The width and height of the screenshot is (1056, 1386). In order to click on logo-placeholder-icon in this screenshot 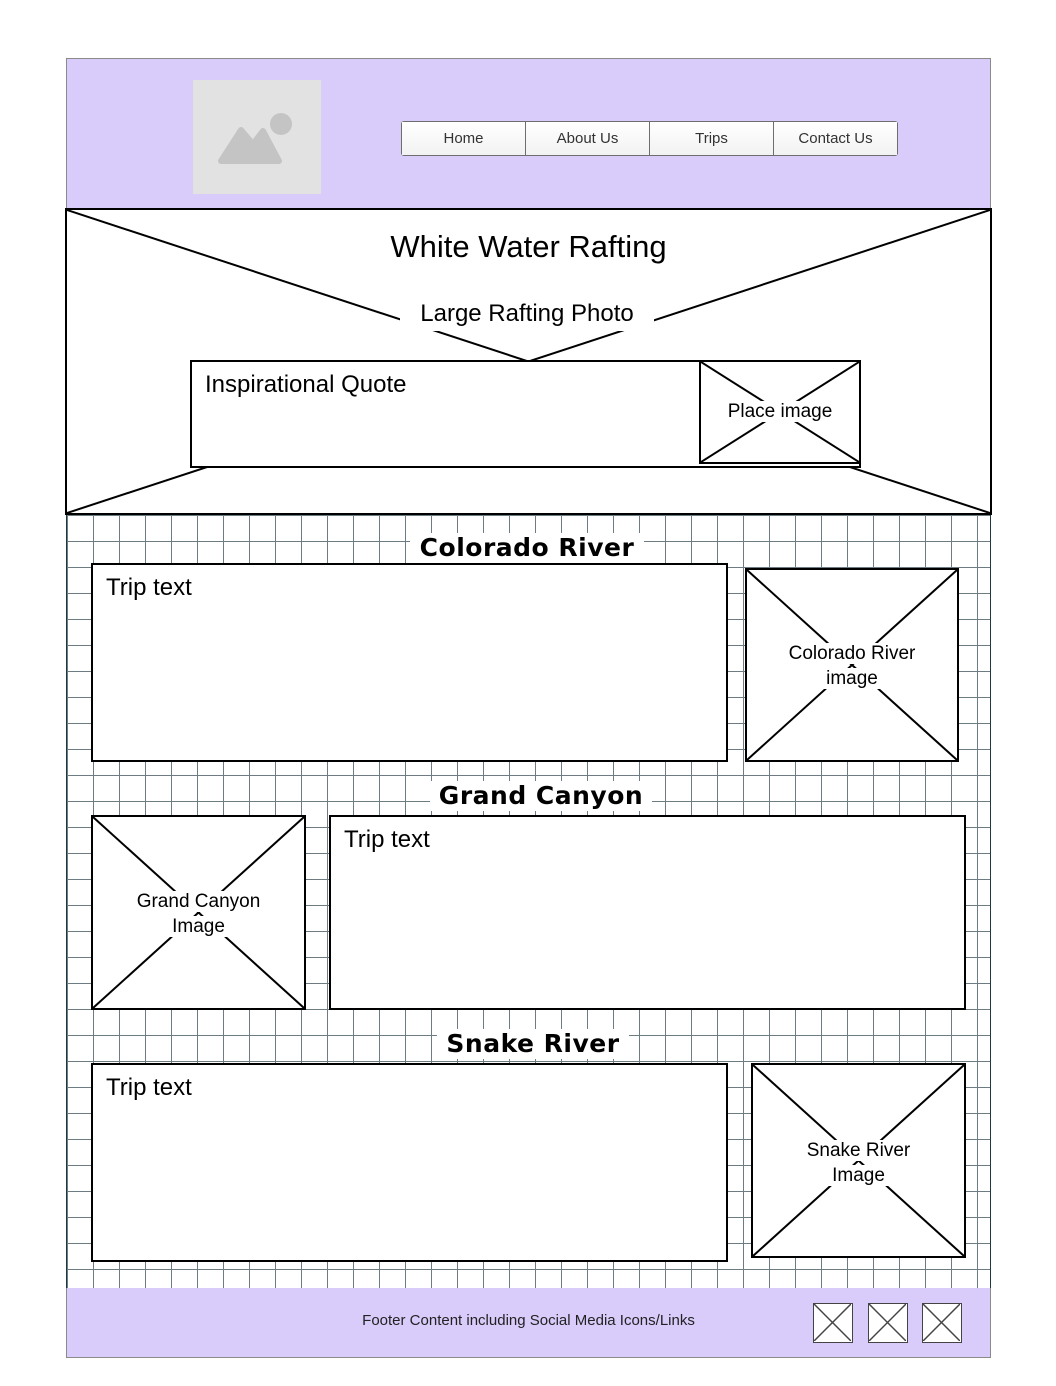, I will do `click(257, 137)`.